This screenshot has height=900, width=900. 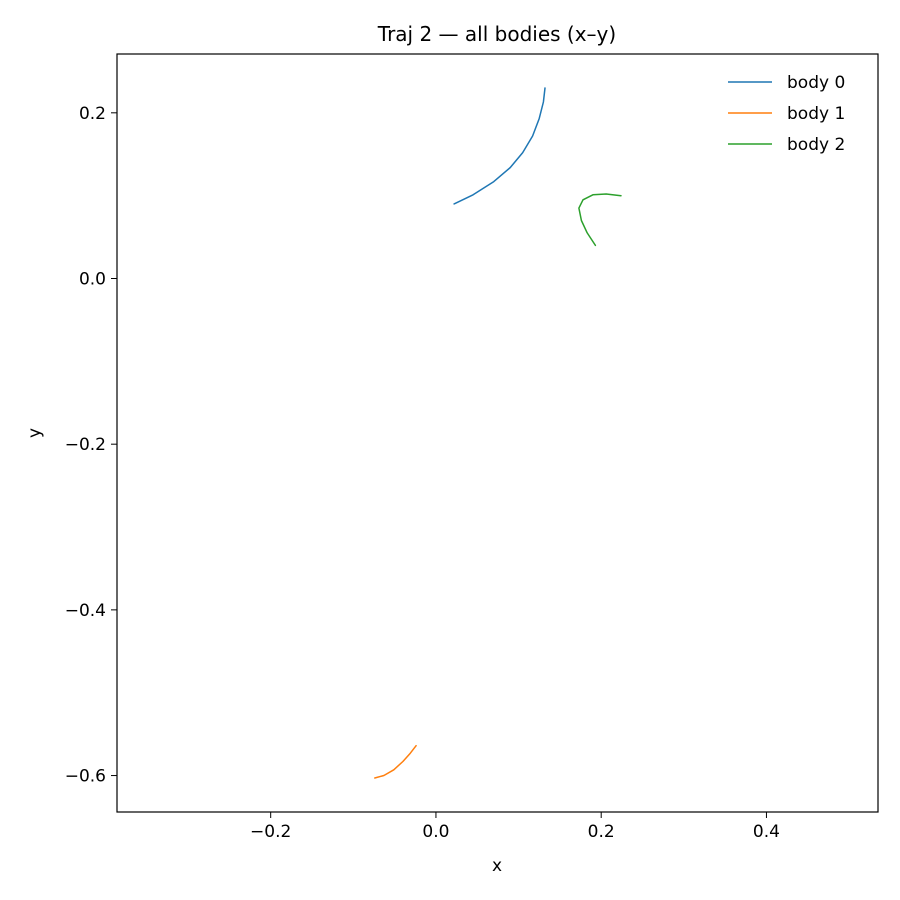 I want to click on x-axis-label: x, so click(x=497, y=866).